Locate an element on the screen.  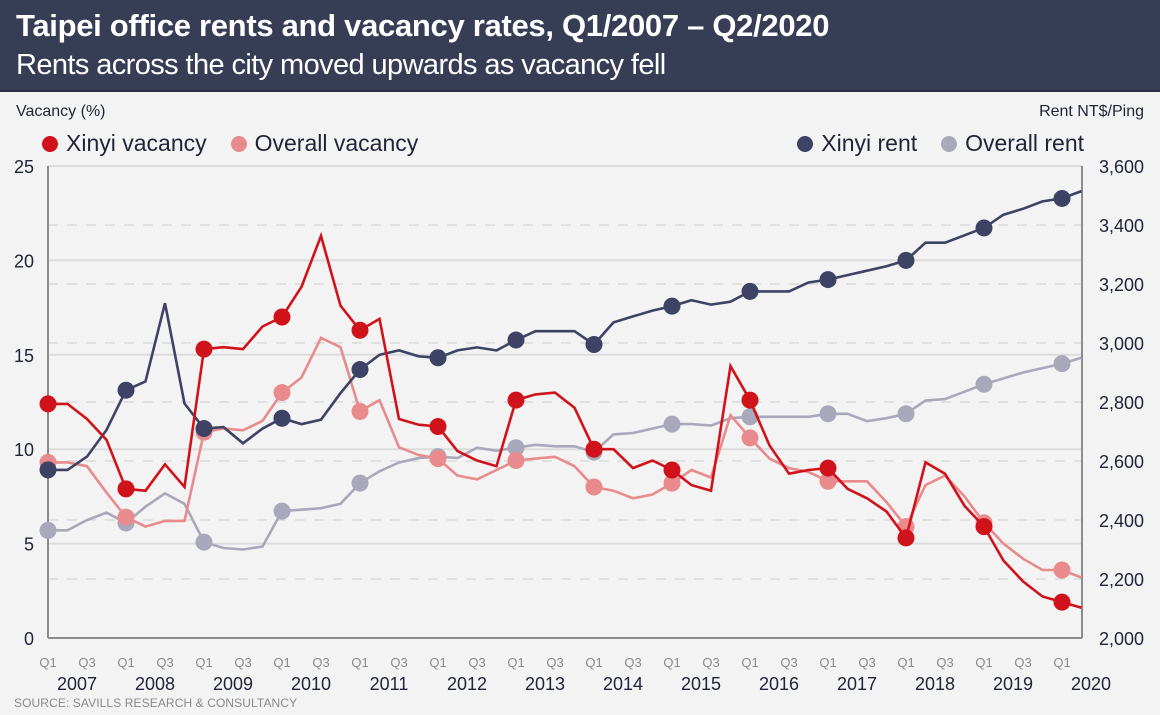
y-left-tick-label: 20 is located at coordinates (24, 261).